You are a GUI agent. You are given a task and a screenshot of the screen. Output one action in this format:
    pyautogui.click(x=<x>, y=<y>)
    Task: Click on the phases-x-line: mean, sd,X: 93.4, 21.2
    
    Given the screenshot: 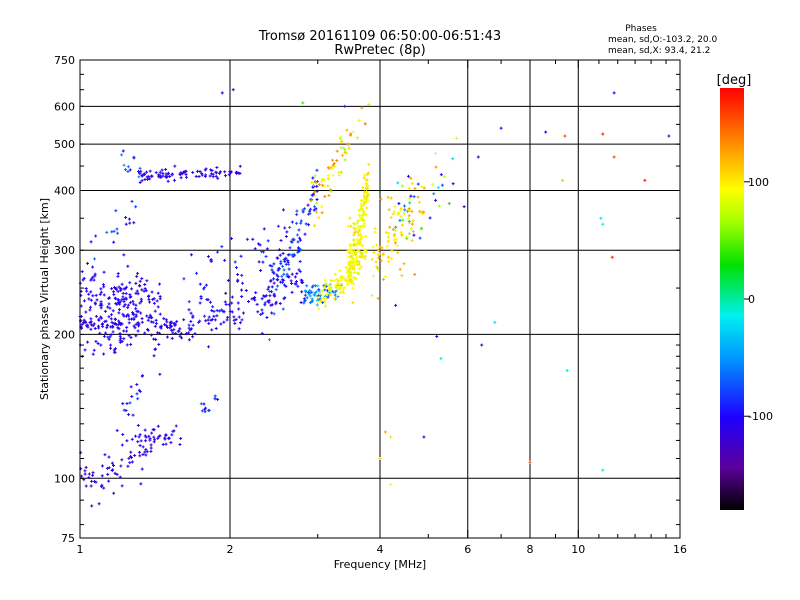 What is the action you would take?
    pyautogui.click(x=659, y=51)
    